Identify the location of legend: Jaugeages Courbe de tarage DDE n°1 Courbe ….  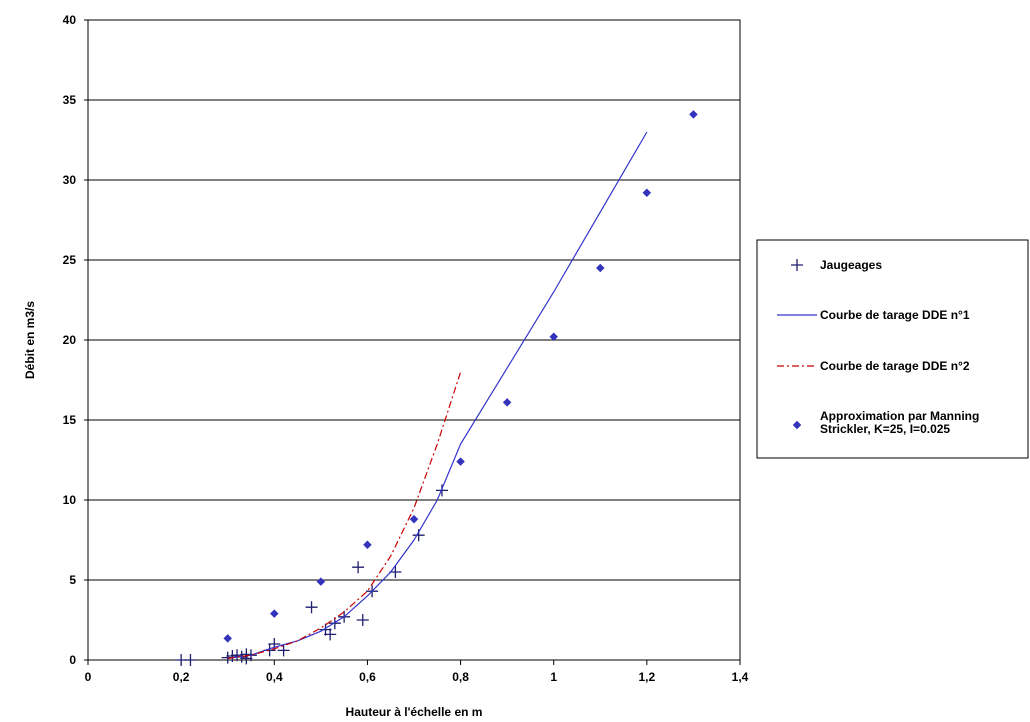
(892, 349).